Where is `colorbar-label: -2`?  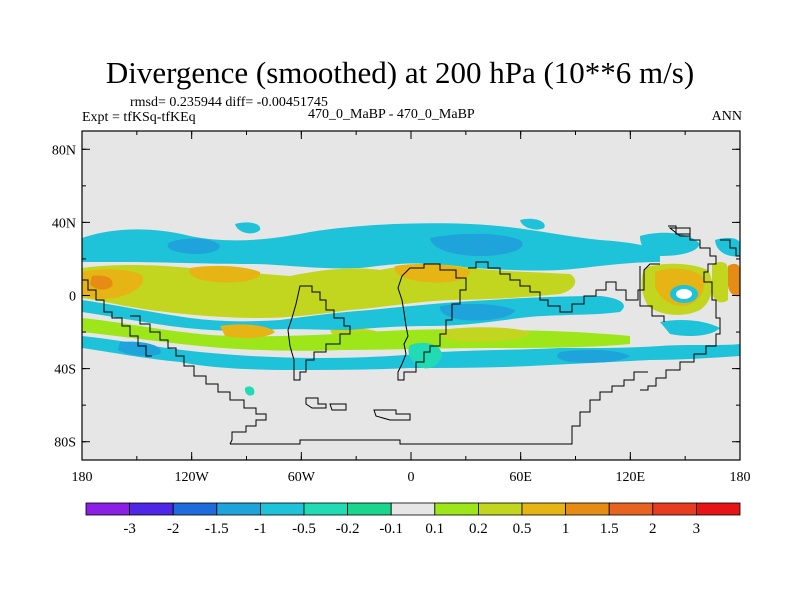
colorbar-label: -2 is located at coordinates (173, 529).